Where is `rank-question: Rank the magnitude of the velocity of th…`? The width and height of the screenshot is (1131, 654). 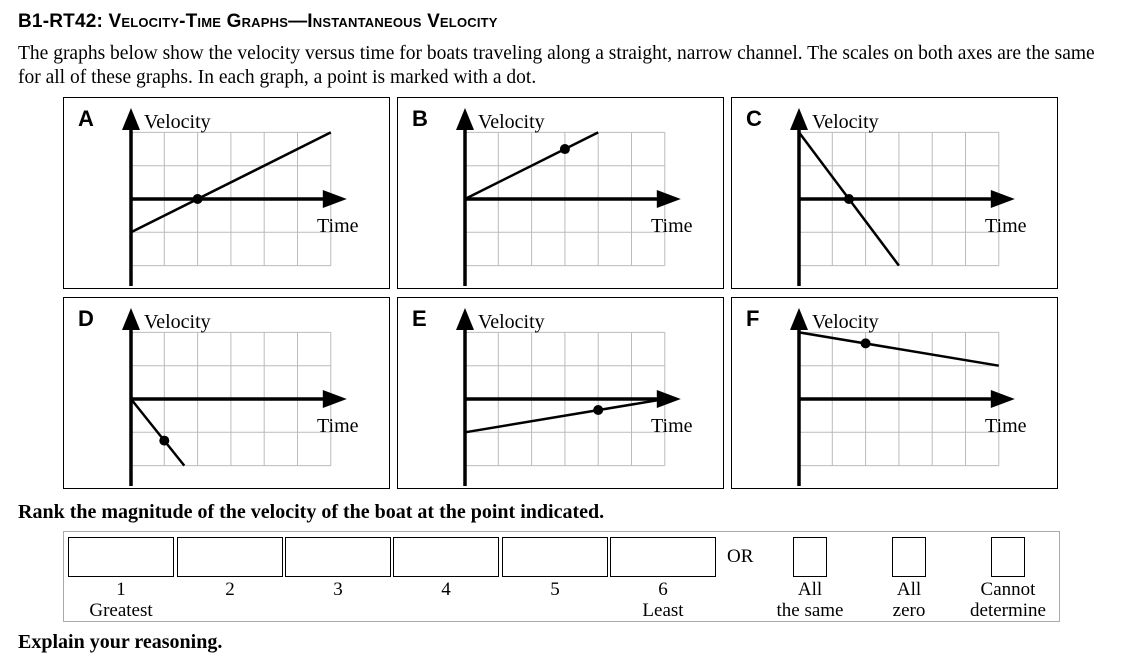
rank-question: Rank the magnitude of the velocity of th… is located at coordinates (311, 512).